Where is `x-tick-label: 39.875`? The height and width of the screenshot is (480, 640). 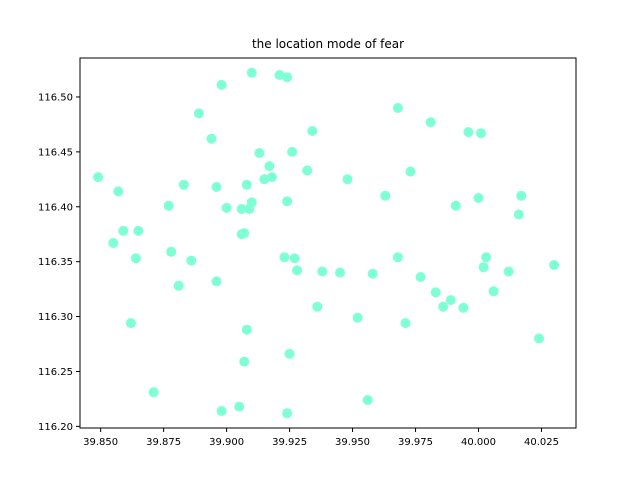
x-tick-label: 39.875 is located at coordinates (163, 442).